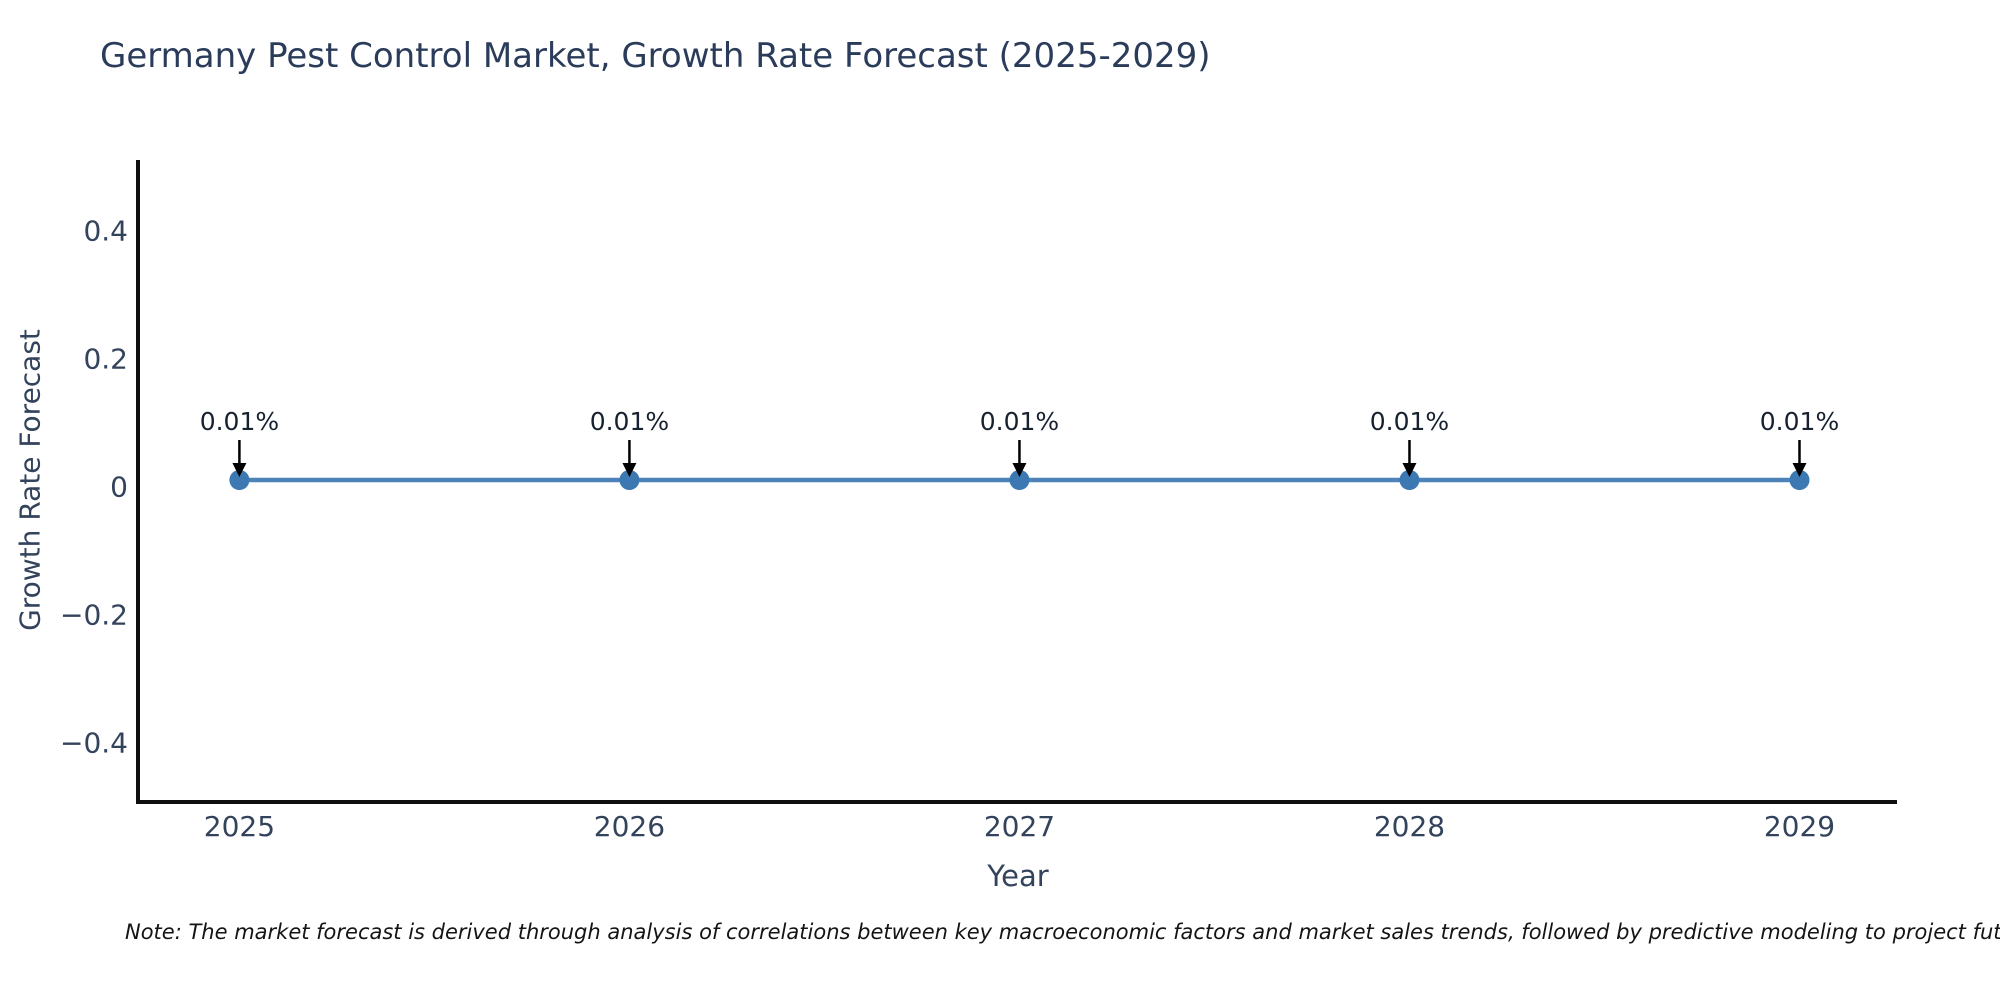 This screenshot has width=2000, height=1000. Describe the element at coordinates (94, 742) in the screenshot. I see `y-tick-label: −0.4` at that location.